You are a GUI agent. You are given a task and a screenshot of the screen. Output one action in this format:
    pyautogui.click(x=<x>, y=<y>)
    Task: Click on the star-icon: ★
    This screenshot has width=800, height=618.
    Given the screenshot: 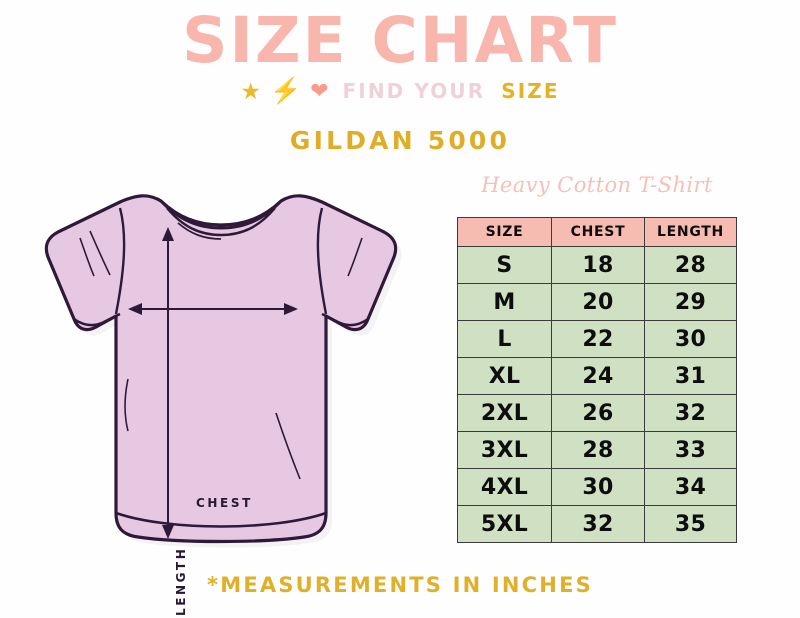 What is the action you would take?
    pyautogui.click(x=250, y=90)
    